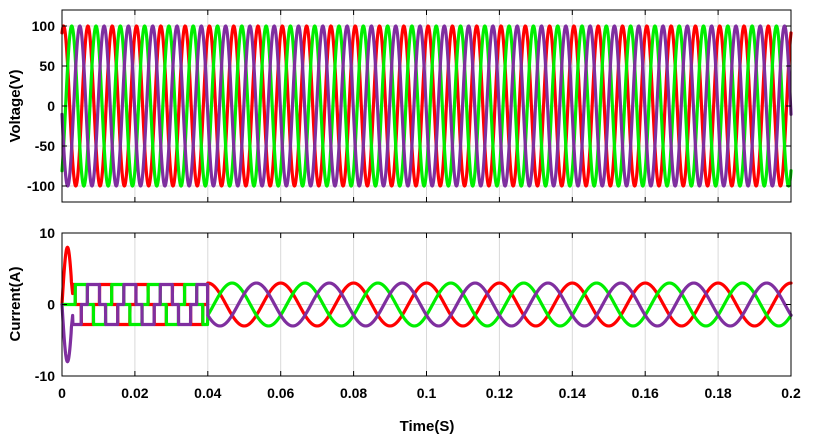 The image size is (820, 439). What do you see at coordinates (427, 426) in the screenshot?
I see `time-x-axis-label: Time(S)` at bounding box center [427, 426].